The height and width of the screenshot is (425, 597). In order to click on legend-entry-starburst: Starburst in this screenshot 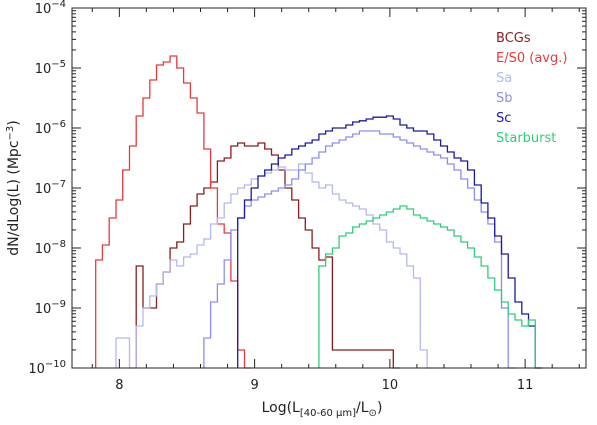, I will do `click(526, 138)`.